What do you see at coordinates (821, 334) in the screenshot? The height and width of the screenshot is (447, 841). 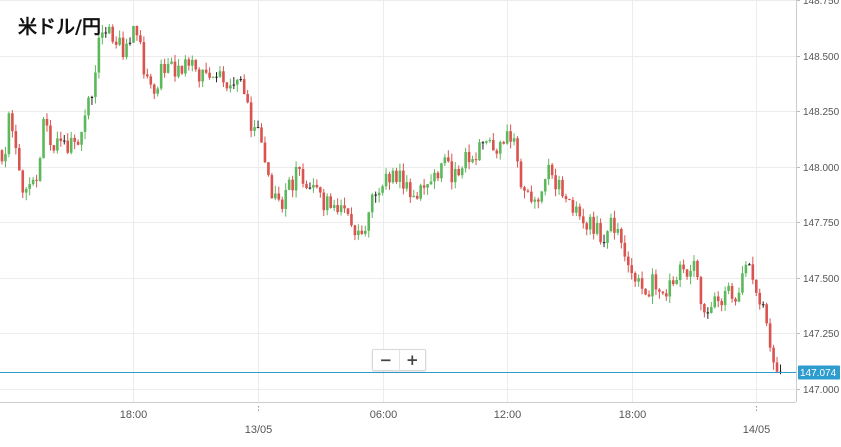 I see `y-tick-label: 147.250` at bounding box center [821, 334].